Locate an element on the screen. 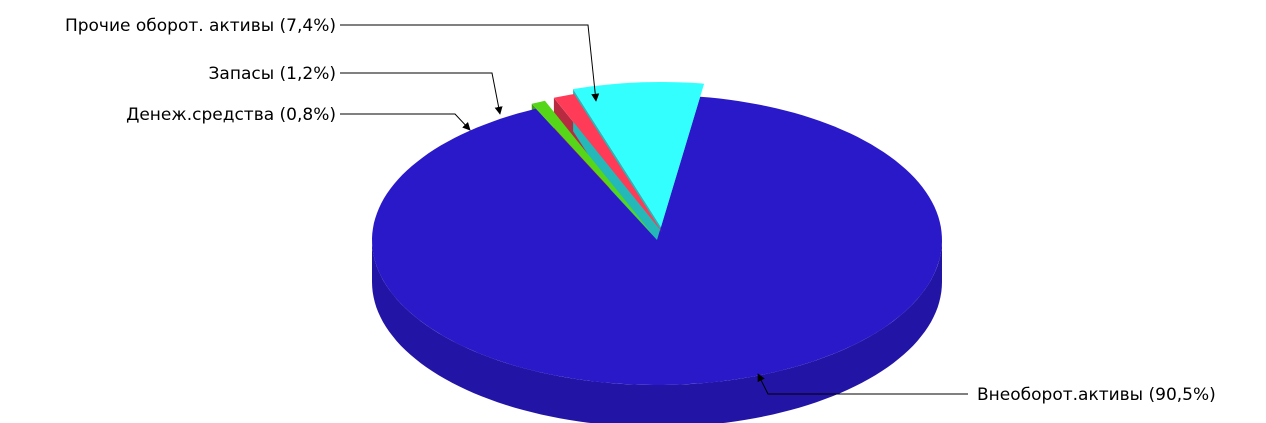  slice-denezh is located at coordinates (592, 167).